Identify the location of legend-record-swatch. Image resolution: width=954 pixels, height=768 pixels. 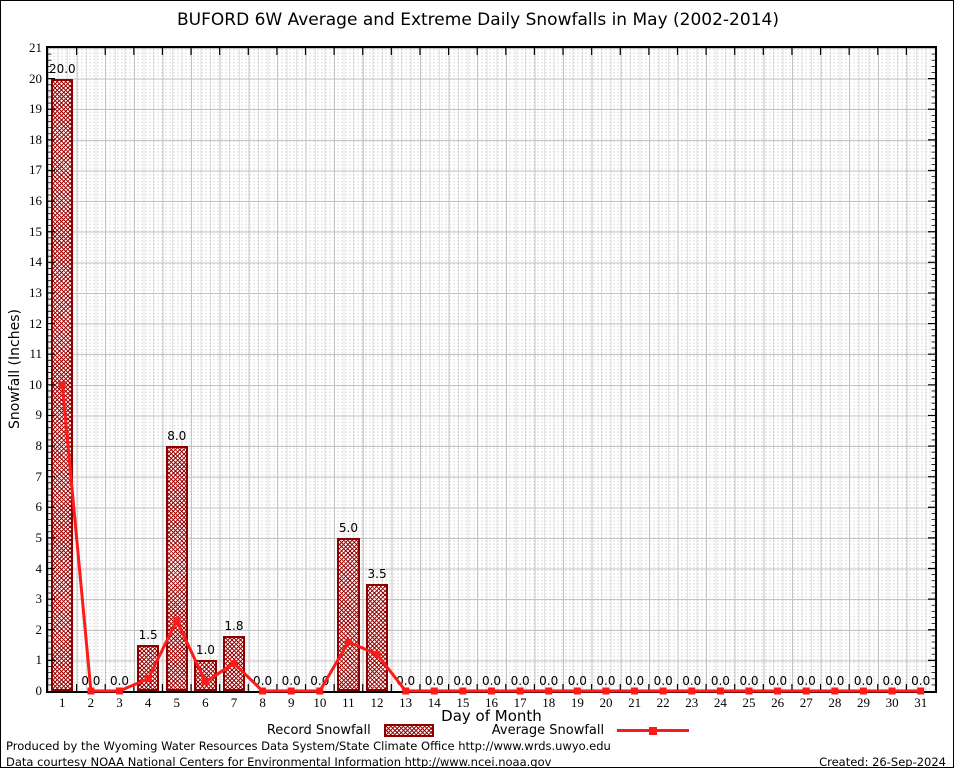
(408, 730).